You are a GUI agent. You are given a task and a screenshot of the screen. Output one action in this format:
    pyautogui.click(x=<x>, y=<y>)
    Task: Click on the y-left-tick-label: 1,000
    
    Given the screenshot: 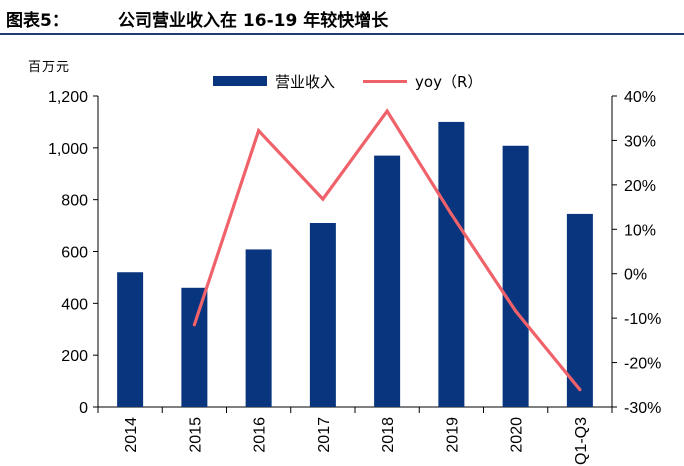 What is the action you would take?
    pyautogui.click(x=68, y=149)
    